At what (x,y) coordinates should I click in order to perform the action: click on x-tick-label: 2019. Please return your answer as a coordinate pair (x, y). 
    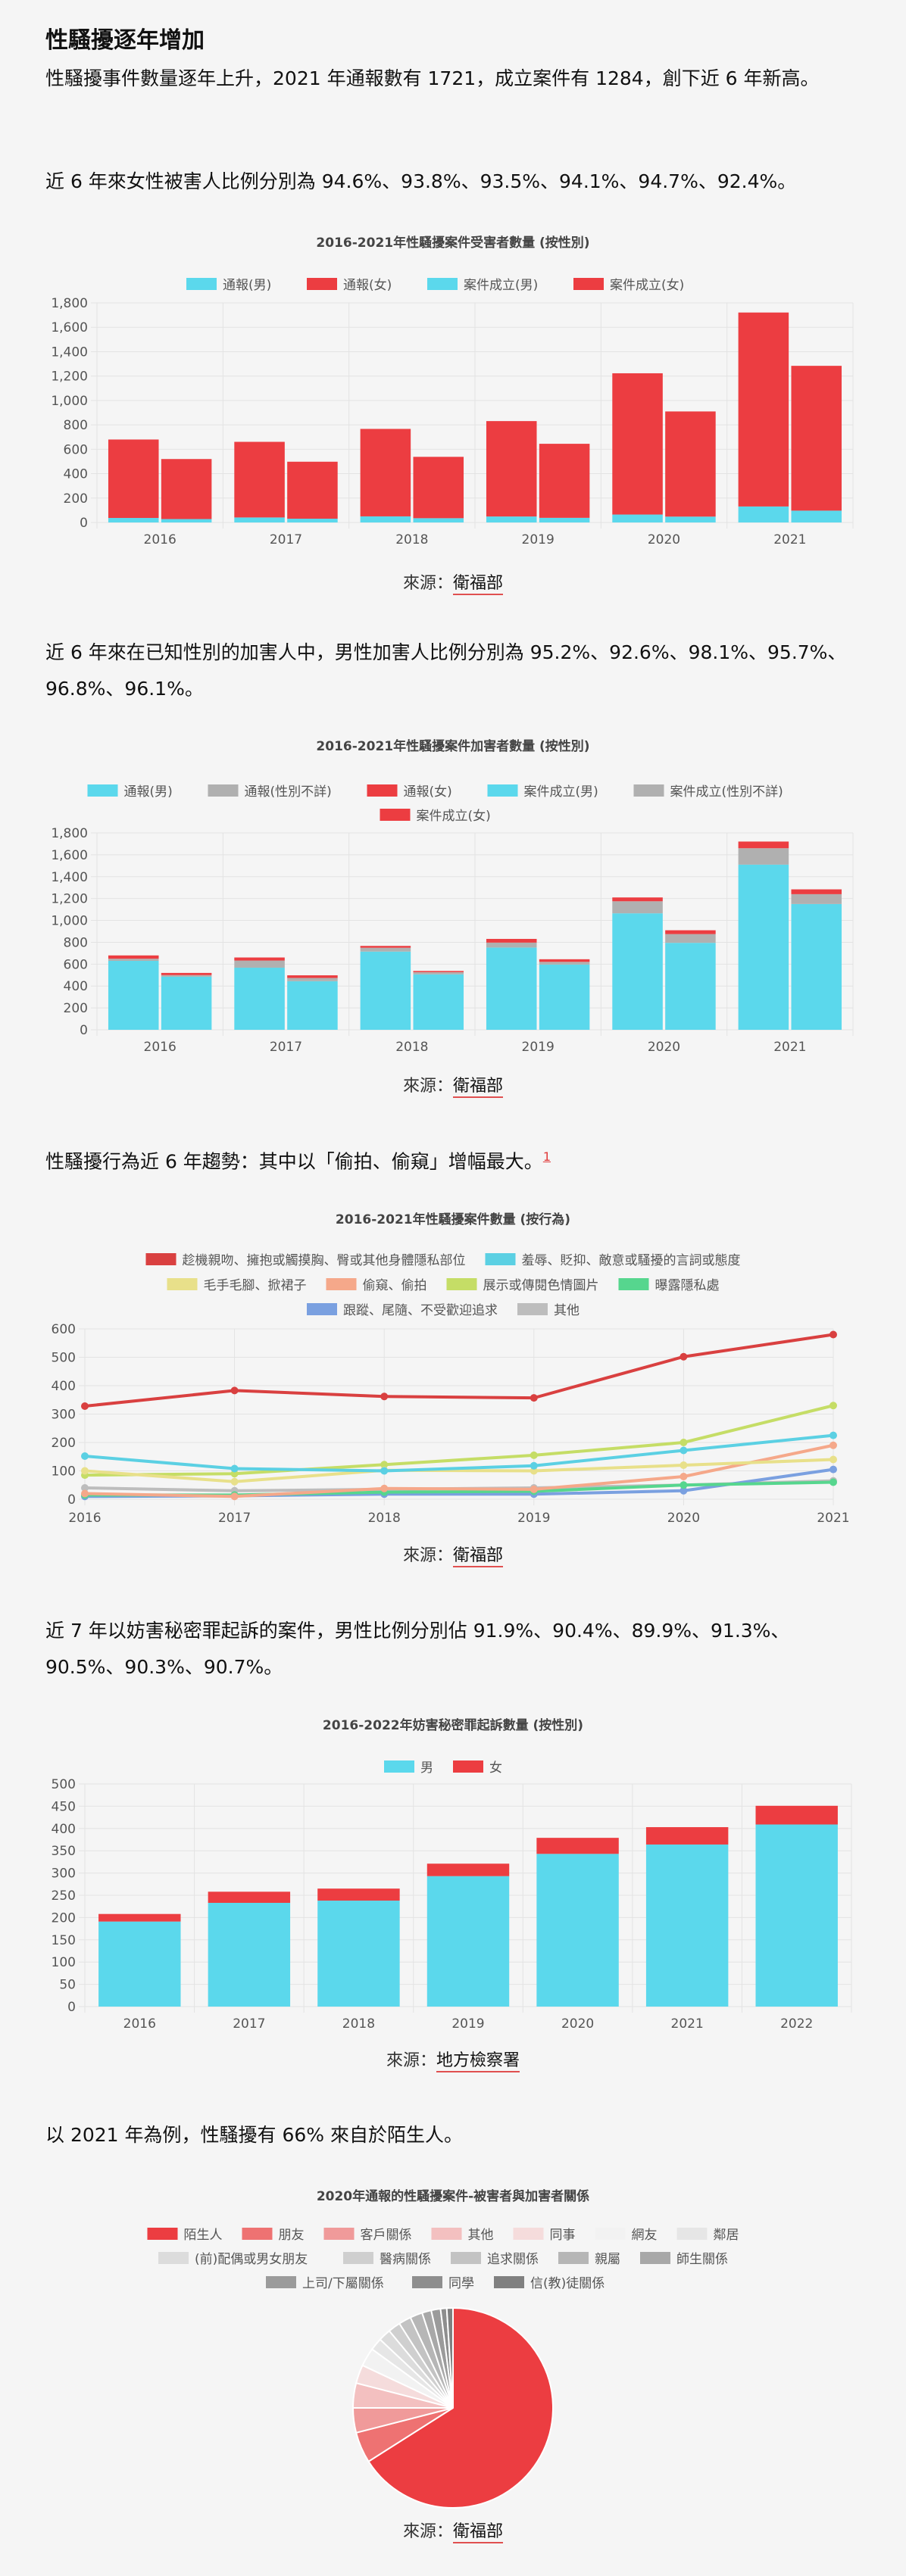
    Looking at the image, I should click on (468, 2024).